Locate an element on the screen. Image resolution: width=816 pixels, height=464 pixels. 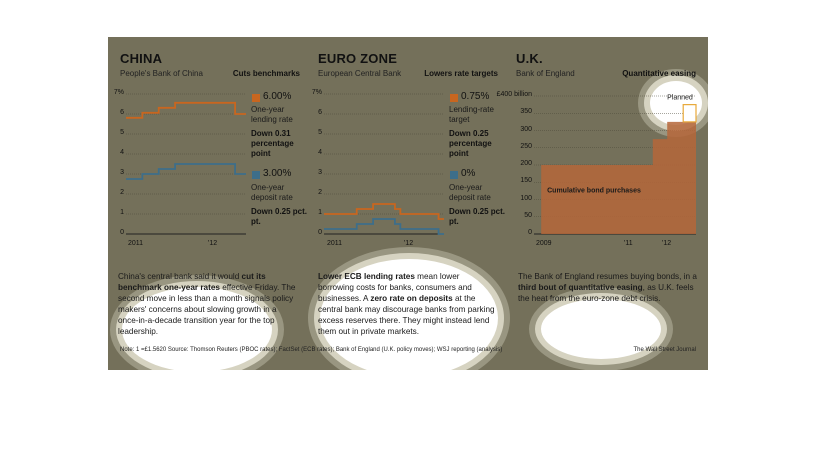
chart-source: European Central Bank is located at coordinates (360, 73).